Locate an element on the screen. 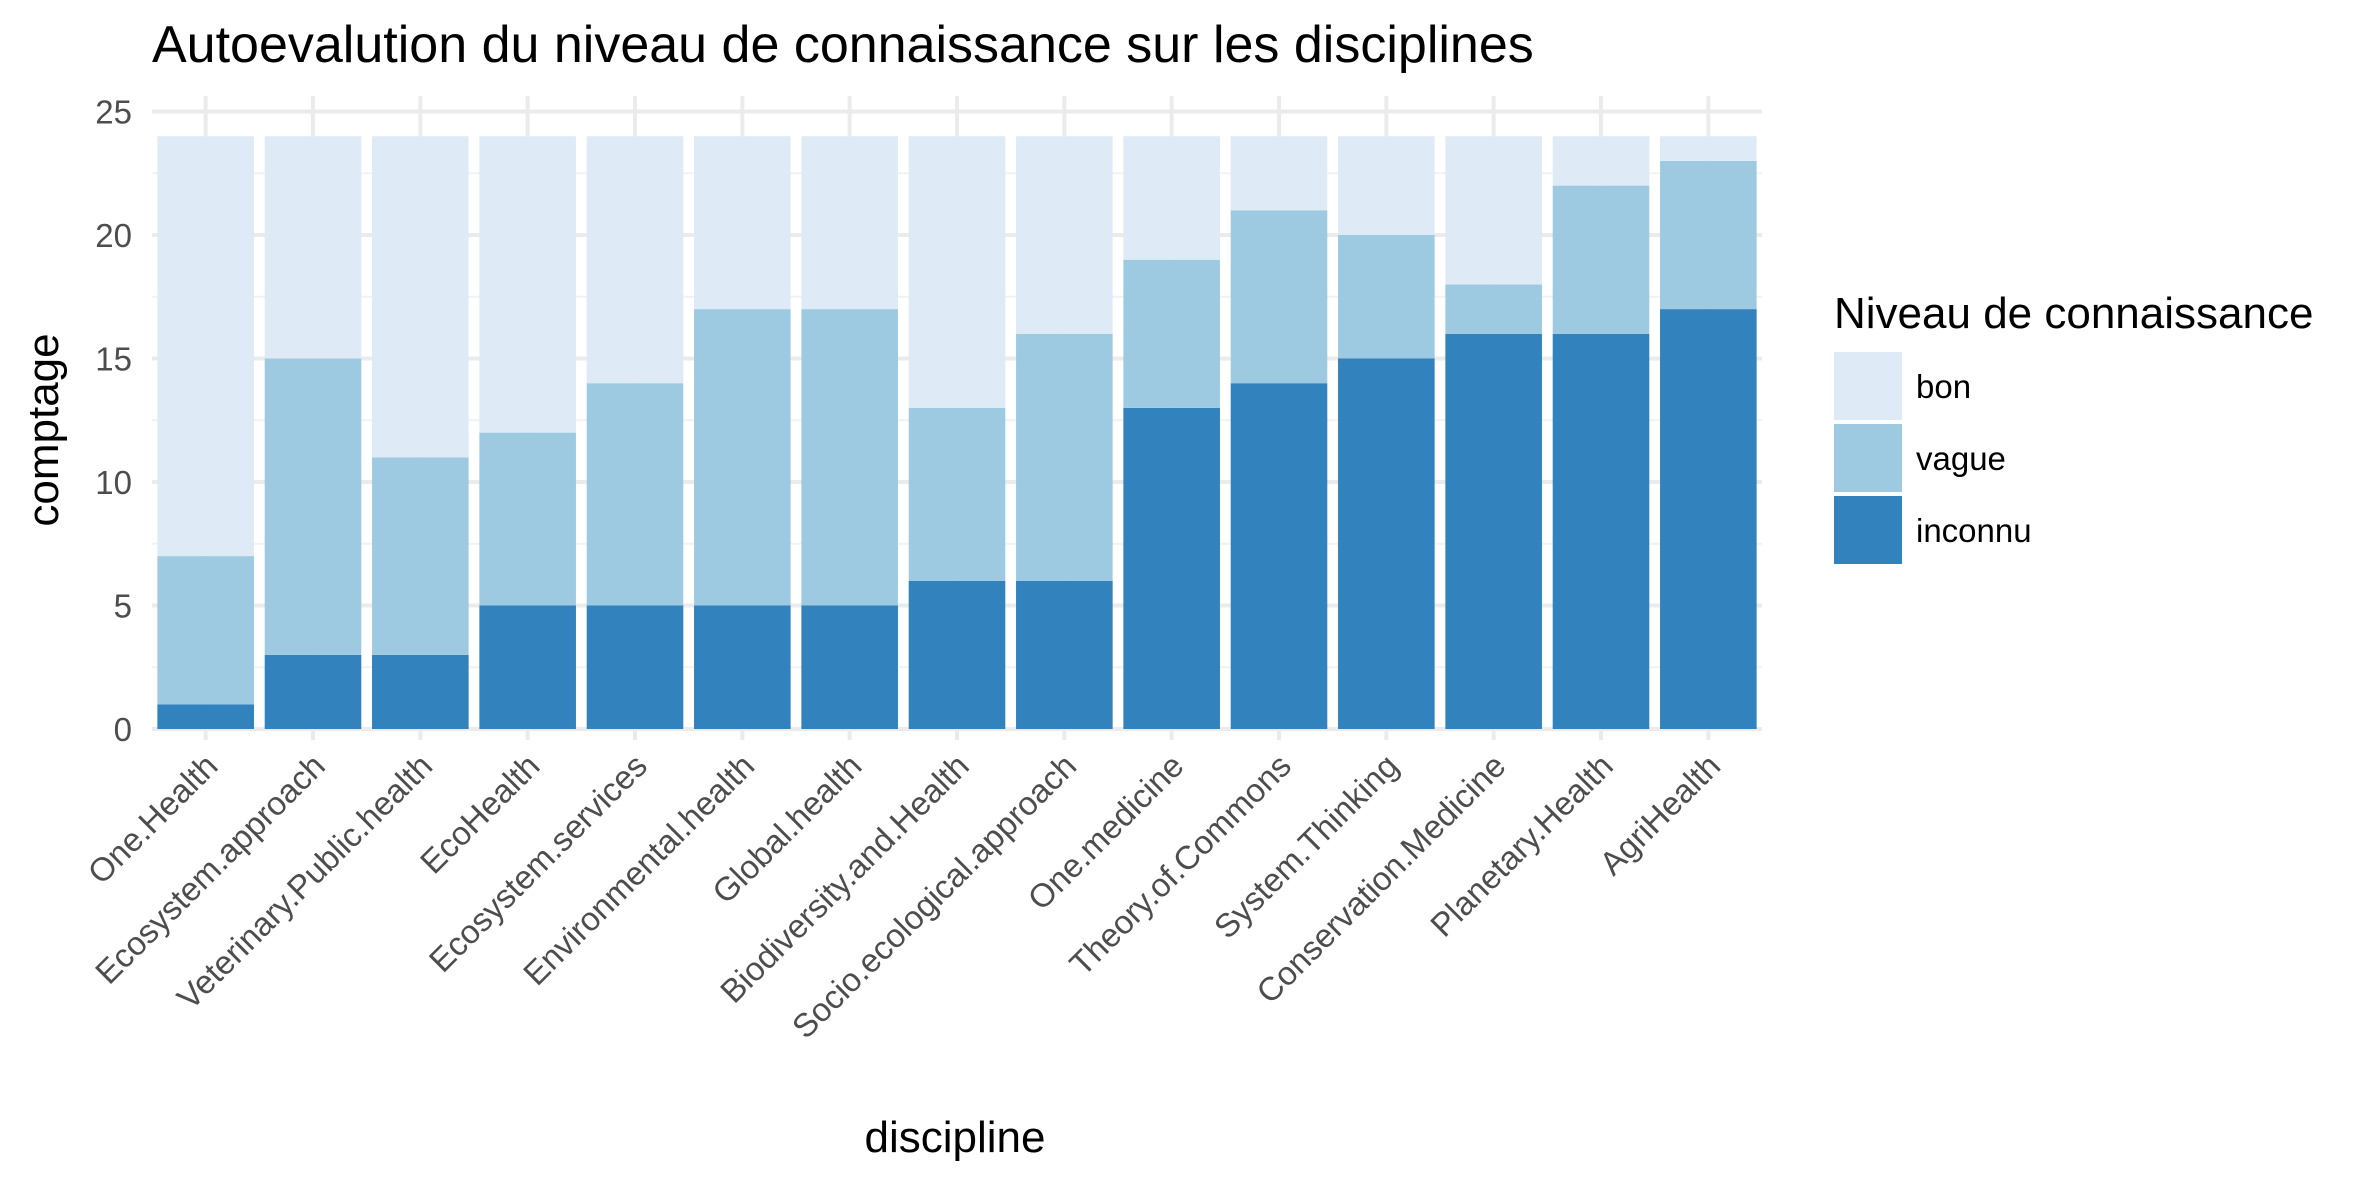  y-axis-title: comptage is located at coordinates (43, 429).